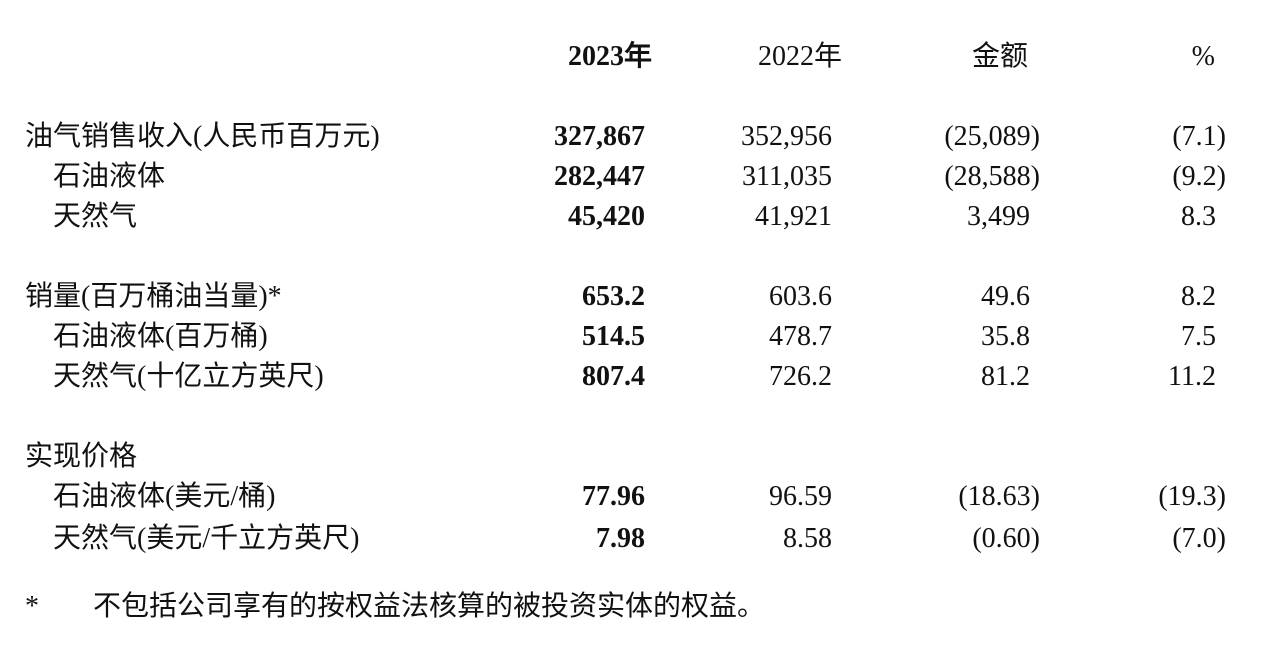 The height and width of the screenshot is (650, 1271). Describe the element at coordinates (613, 376) in the screenshot. I see `cell: 807.4` at that location.